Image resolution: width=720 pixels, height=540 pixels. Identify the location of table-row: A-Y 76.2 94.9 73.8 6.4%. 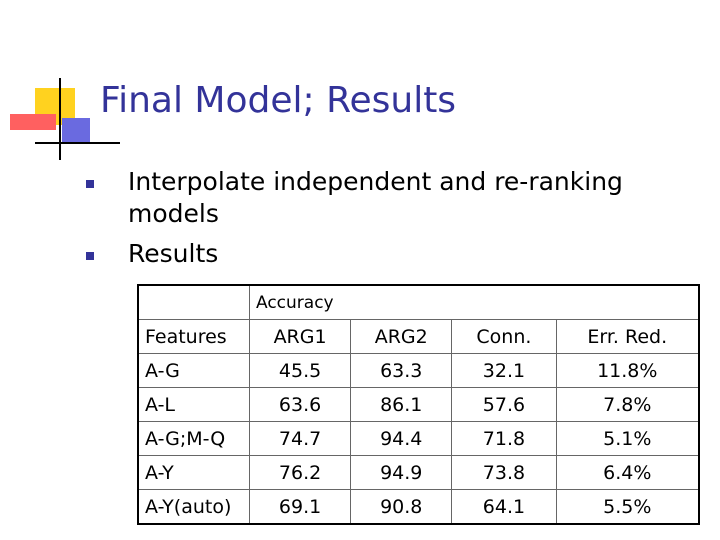
(418, 472).